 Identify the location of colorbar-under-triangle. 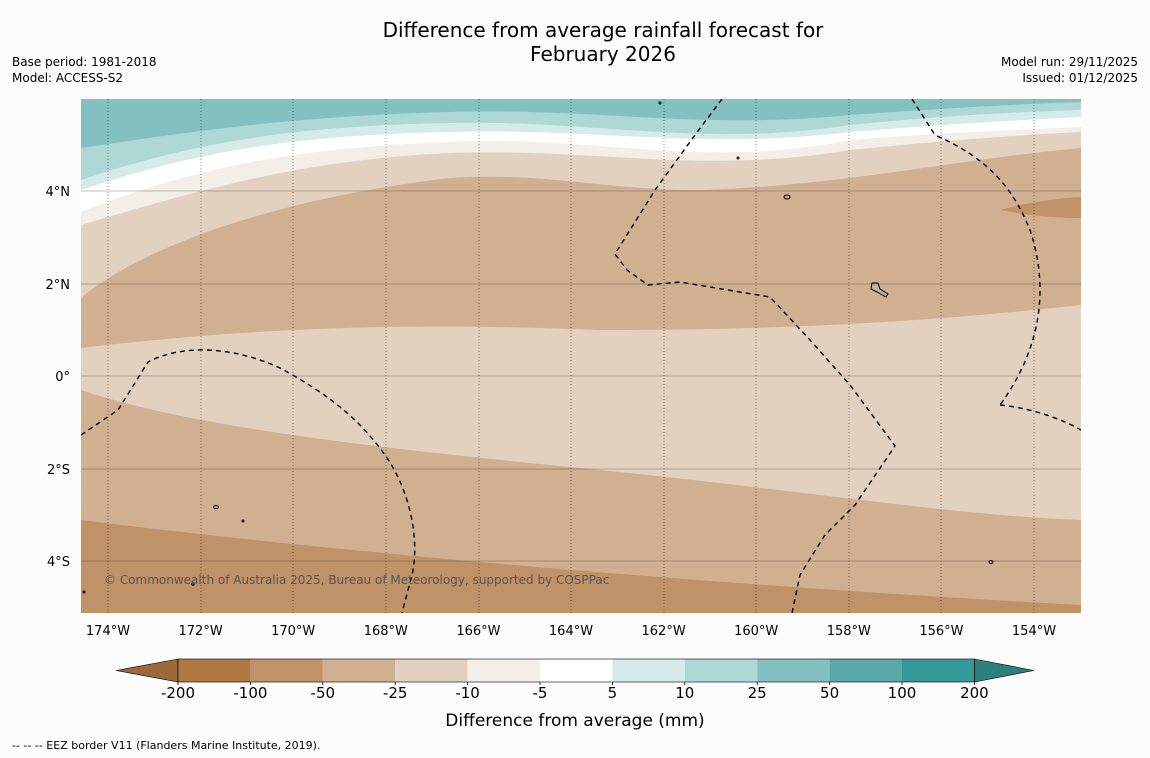
(147, 670).